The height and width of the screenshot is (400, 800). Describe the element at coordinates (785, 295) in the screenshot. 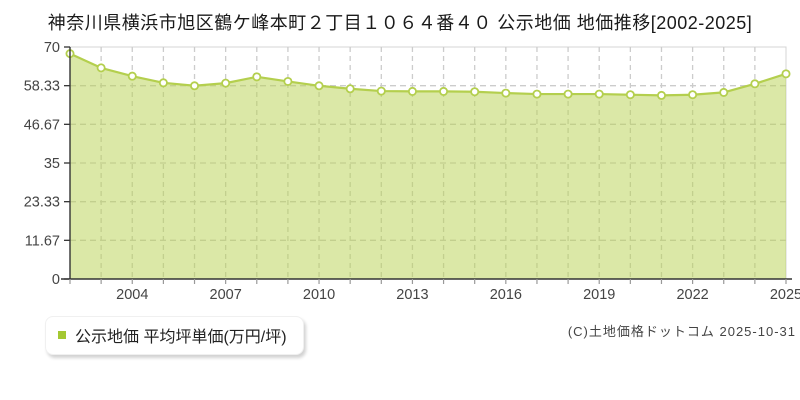

I see `x-tick-label: 2025` at that location.